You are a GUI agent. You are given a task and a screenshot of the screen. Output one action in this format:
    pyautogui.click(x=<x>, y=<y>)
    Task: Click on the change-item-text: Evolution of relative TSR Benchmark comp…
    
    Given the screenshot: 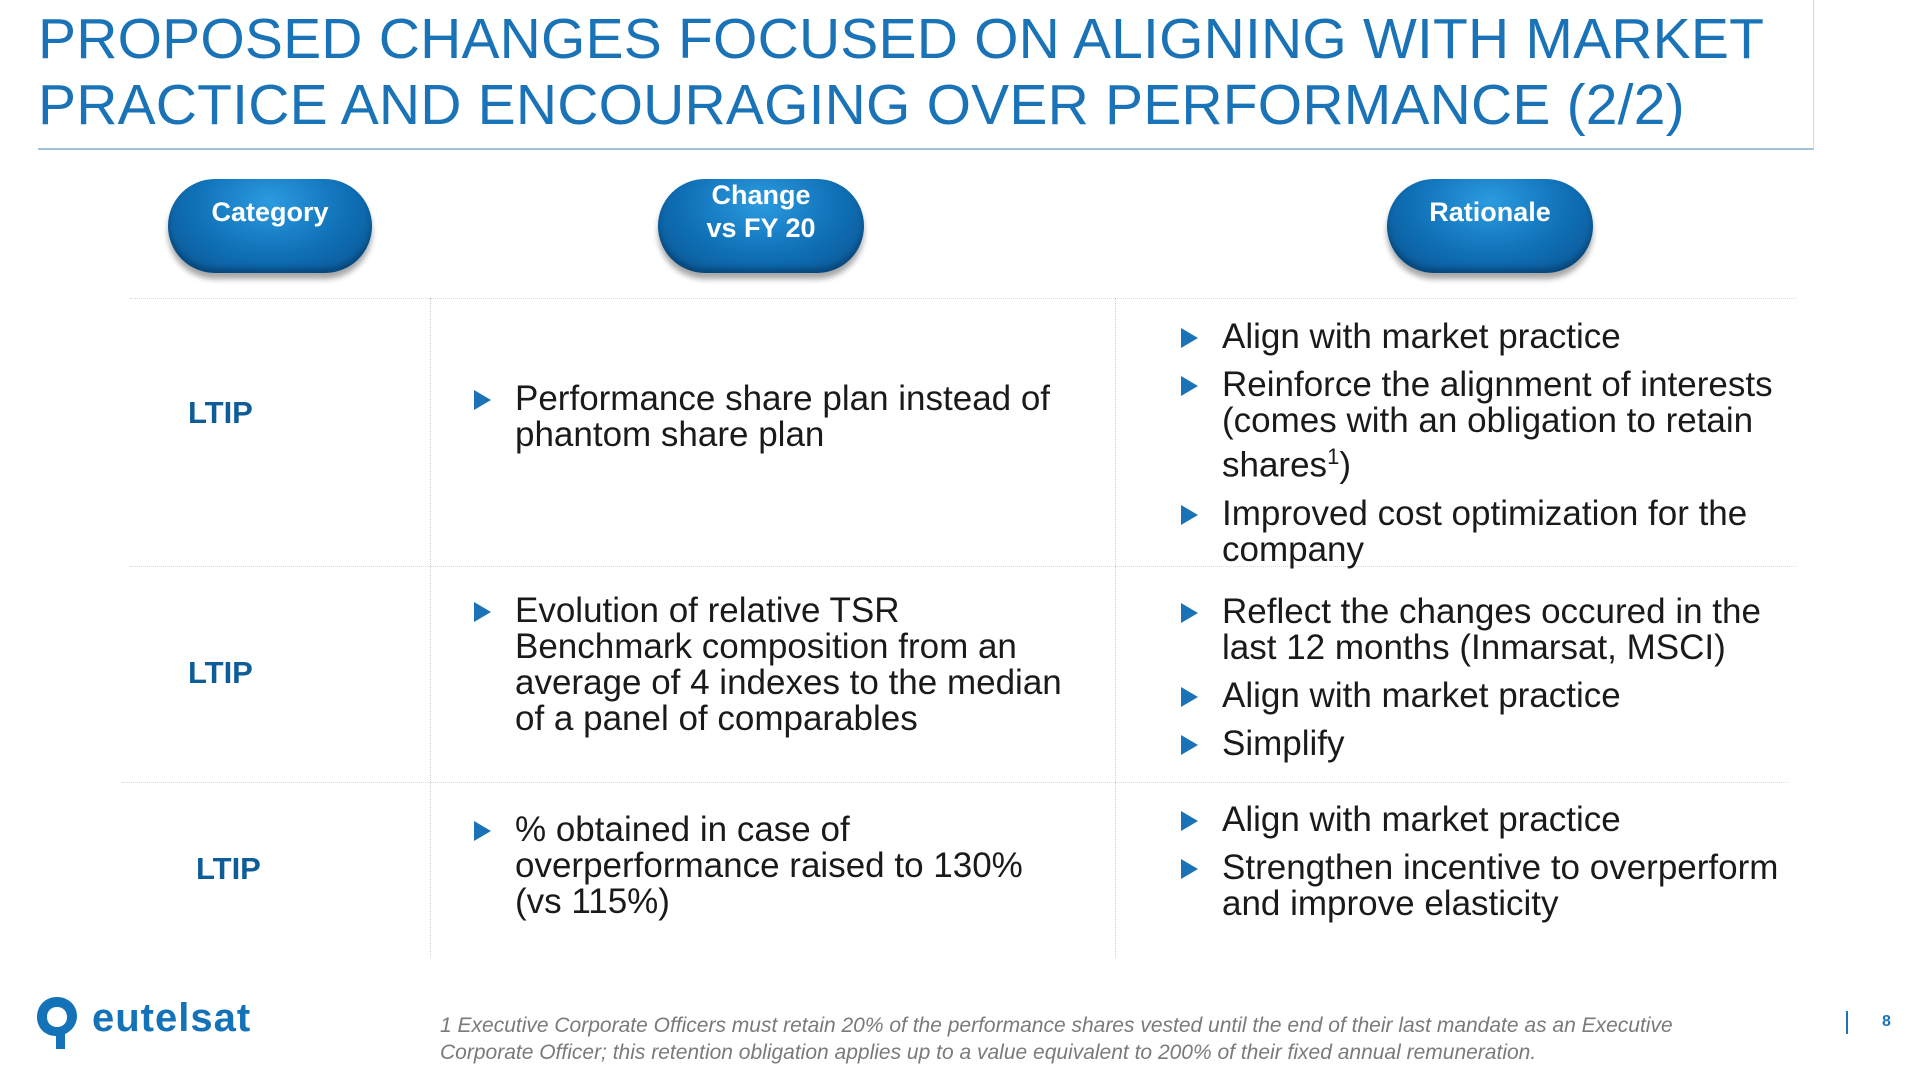 What is the action you would take?
    pyautogui.click(x=788, y=664)
    